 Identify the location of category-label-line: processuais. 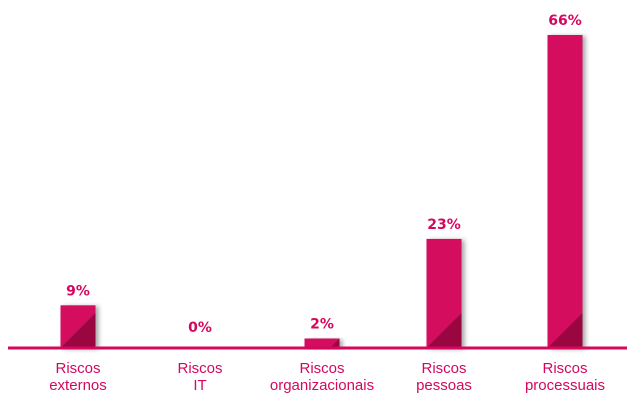
(565, 385).